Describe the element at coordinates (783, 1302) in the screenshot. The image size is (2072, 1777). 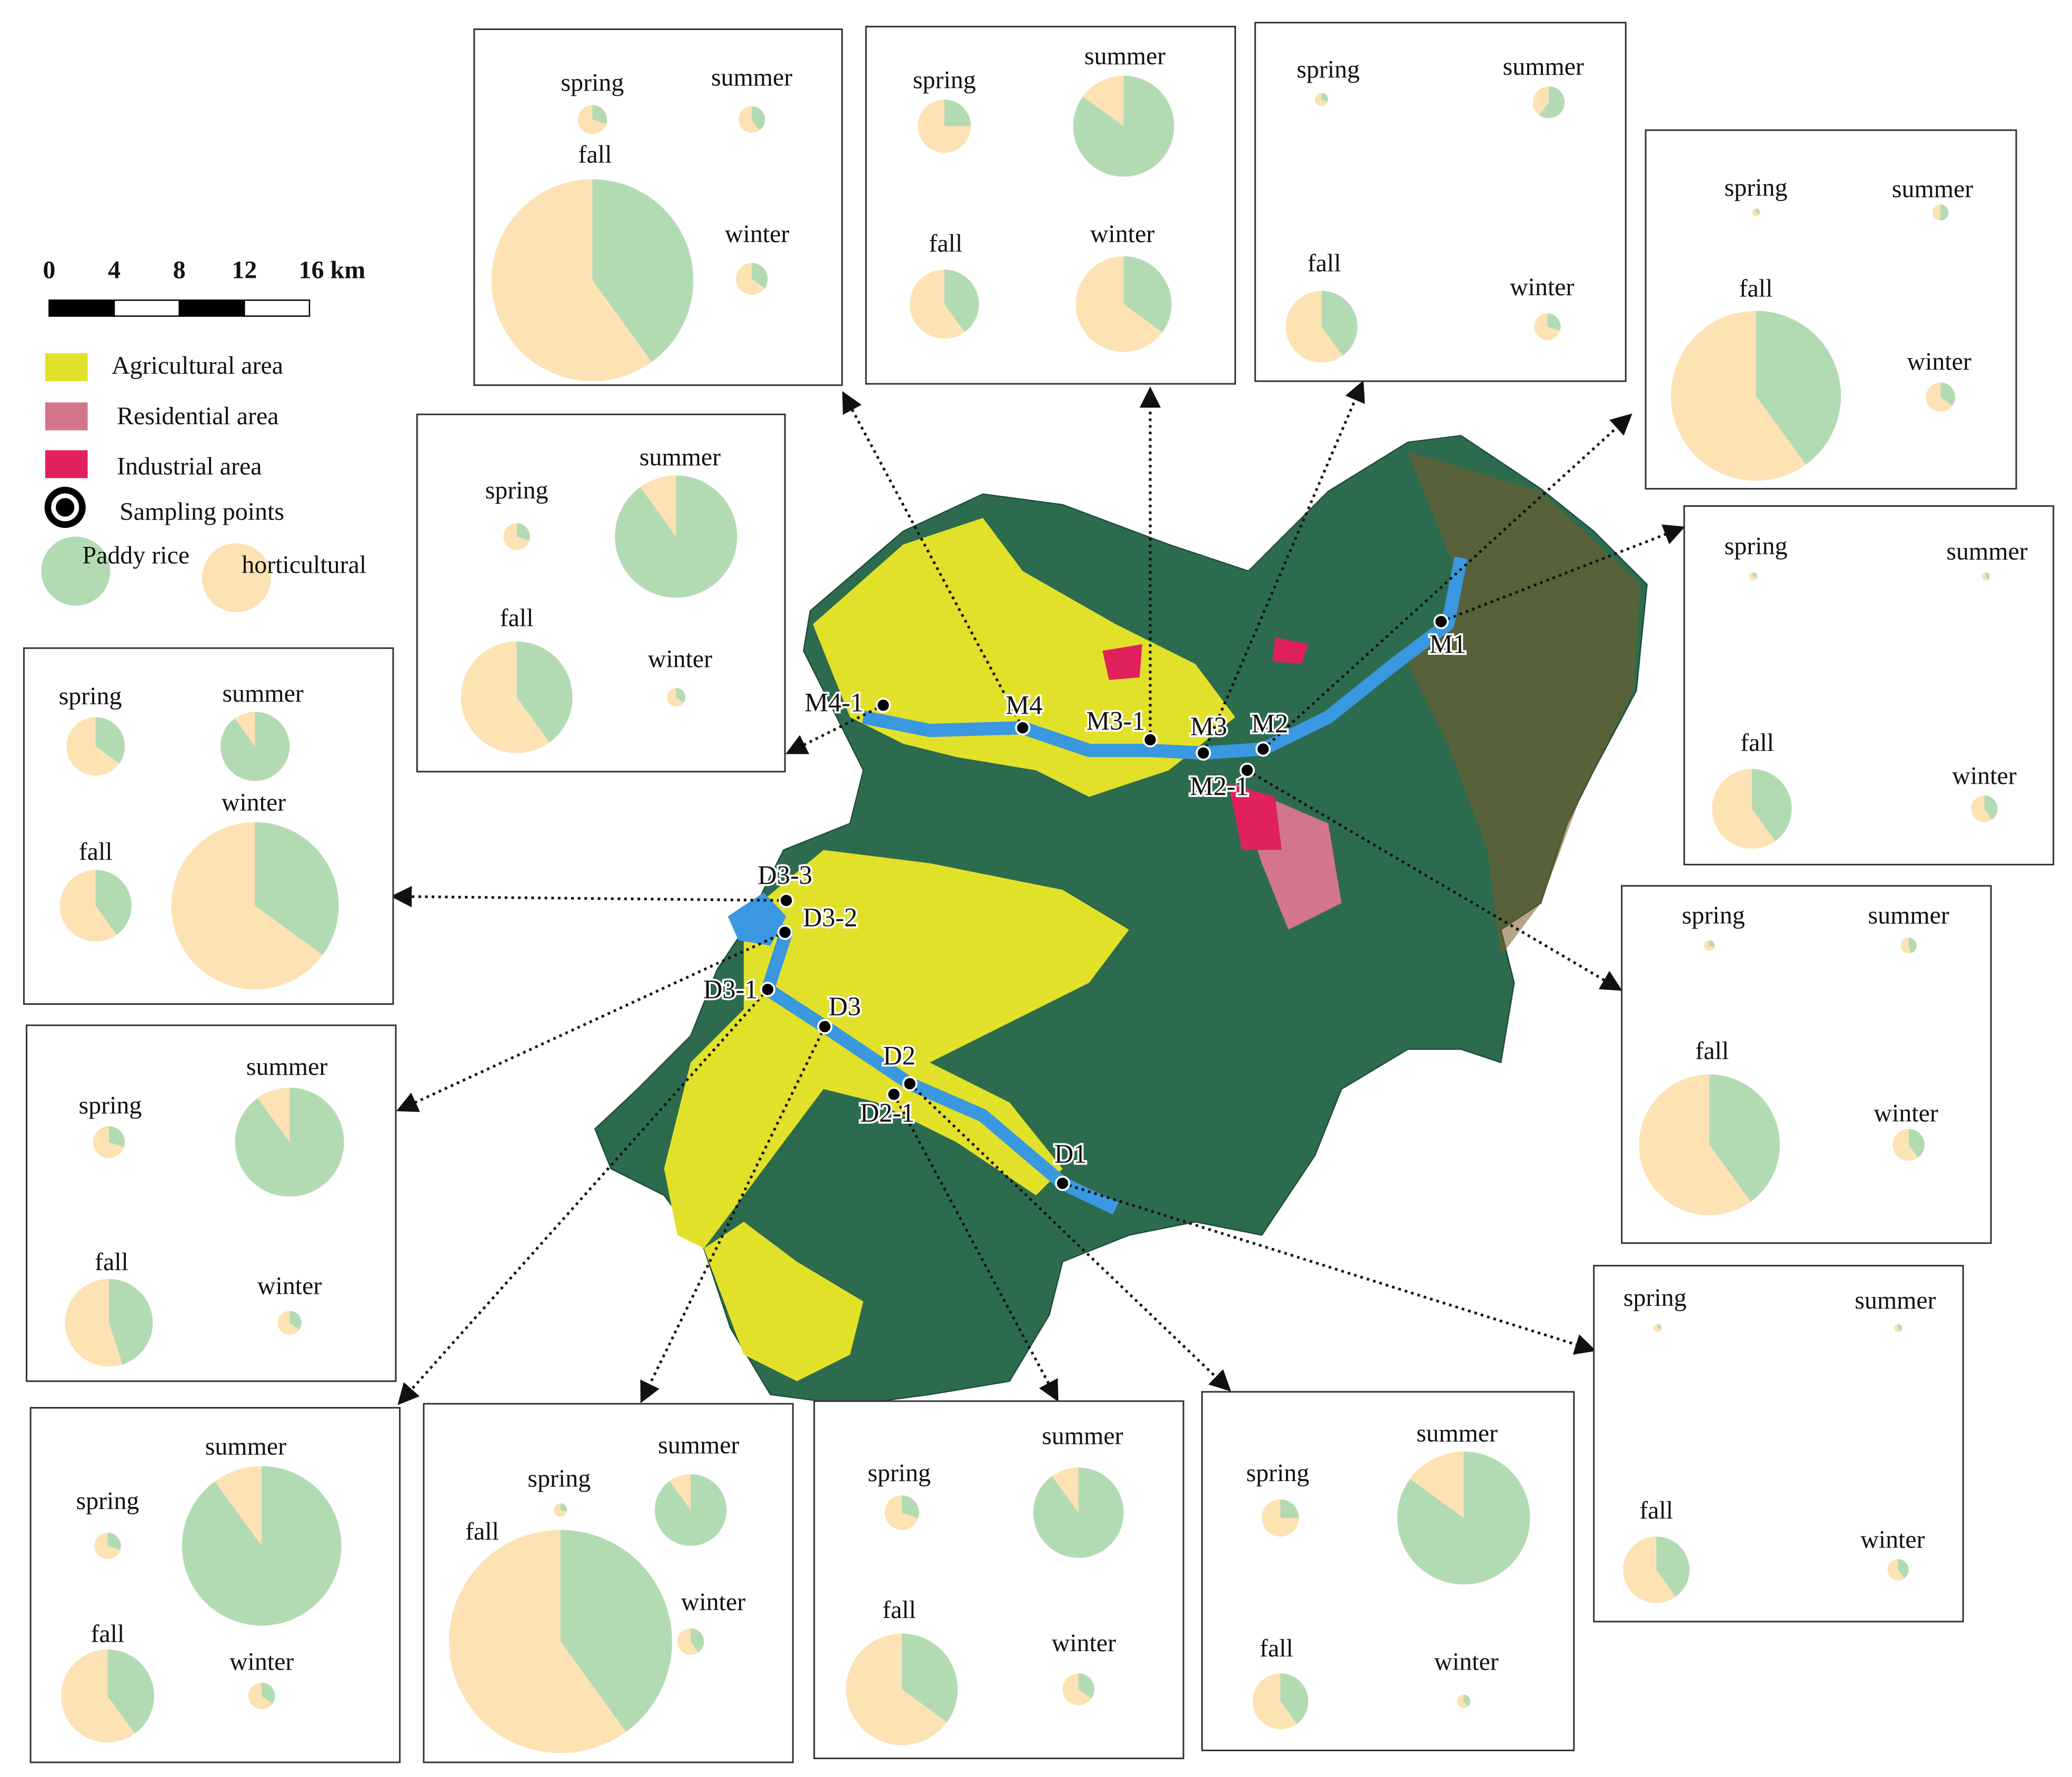
I see `agricultural-area` at that location.